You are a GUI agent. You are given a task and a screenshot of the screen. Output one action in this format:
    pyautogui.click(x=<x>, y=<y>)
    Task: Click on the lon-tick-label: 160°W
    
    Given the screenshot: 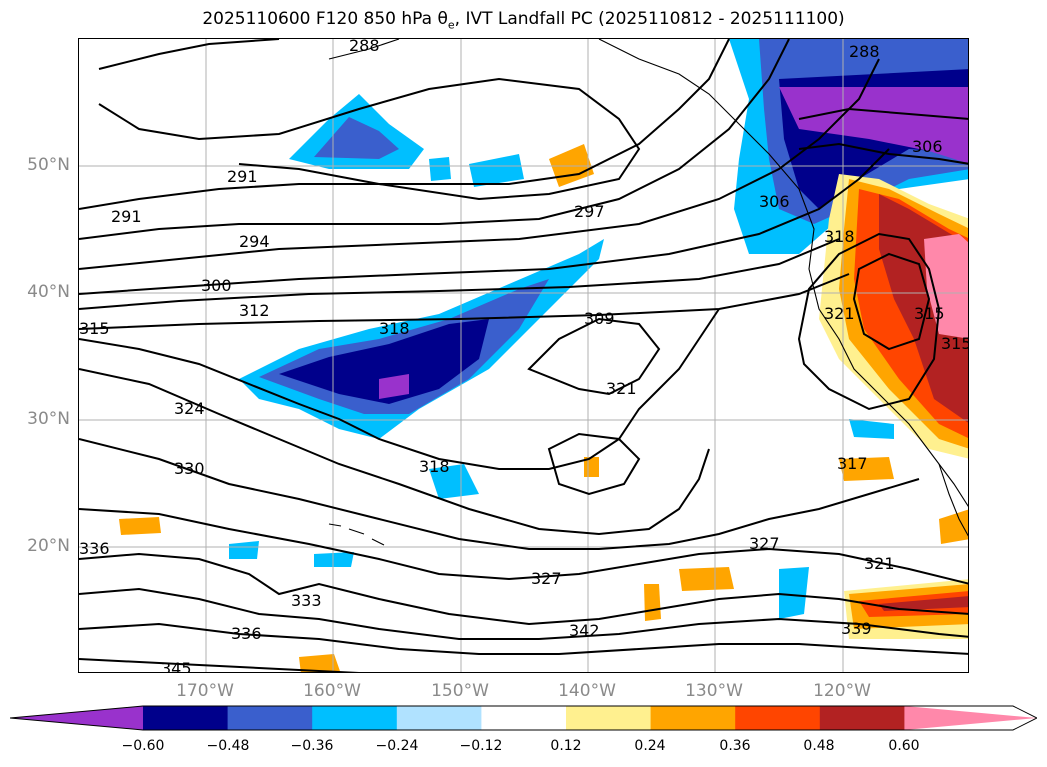 What is the action you would take?
    pyautogui.click(x=332, y=691)
    